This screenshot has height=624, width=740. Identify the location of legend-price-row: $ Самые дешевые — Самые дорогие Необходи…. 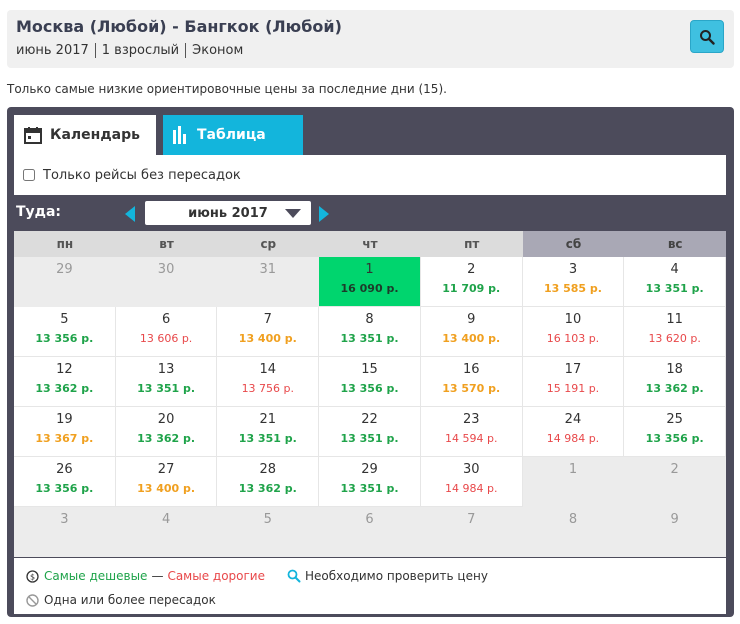
(257, 576).